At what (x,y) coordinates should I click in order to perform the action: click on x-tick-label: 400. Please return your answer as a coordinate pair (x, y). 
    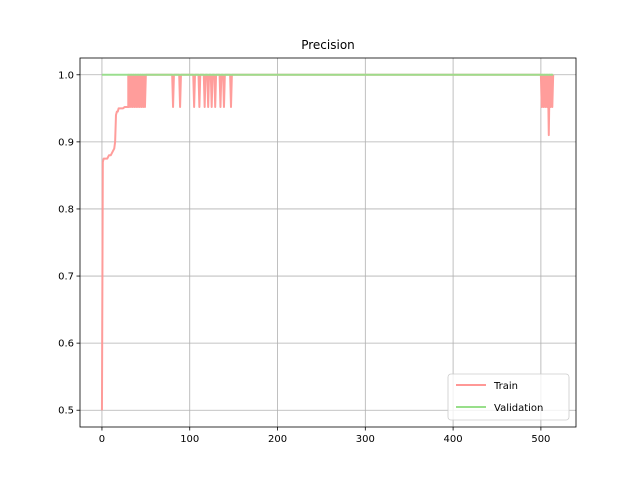
    Looking at the image, I should click on (453, 439).